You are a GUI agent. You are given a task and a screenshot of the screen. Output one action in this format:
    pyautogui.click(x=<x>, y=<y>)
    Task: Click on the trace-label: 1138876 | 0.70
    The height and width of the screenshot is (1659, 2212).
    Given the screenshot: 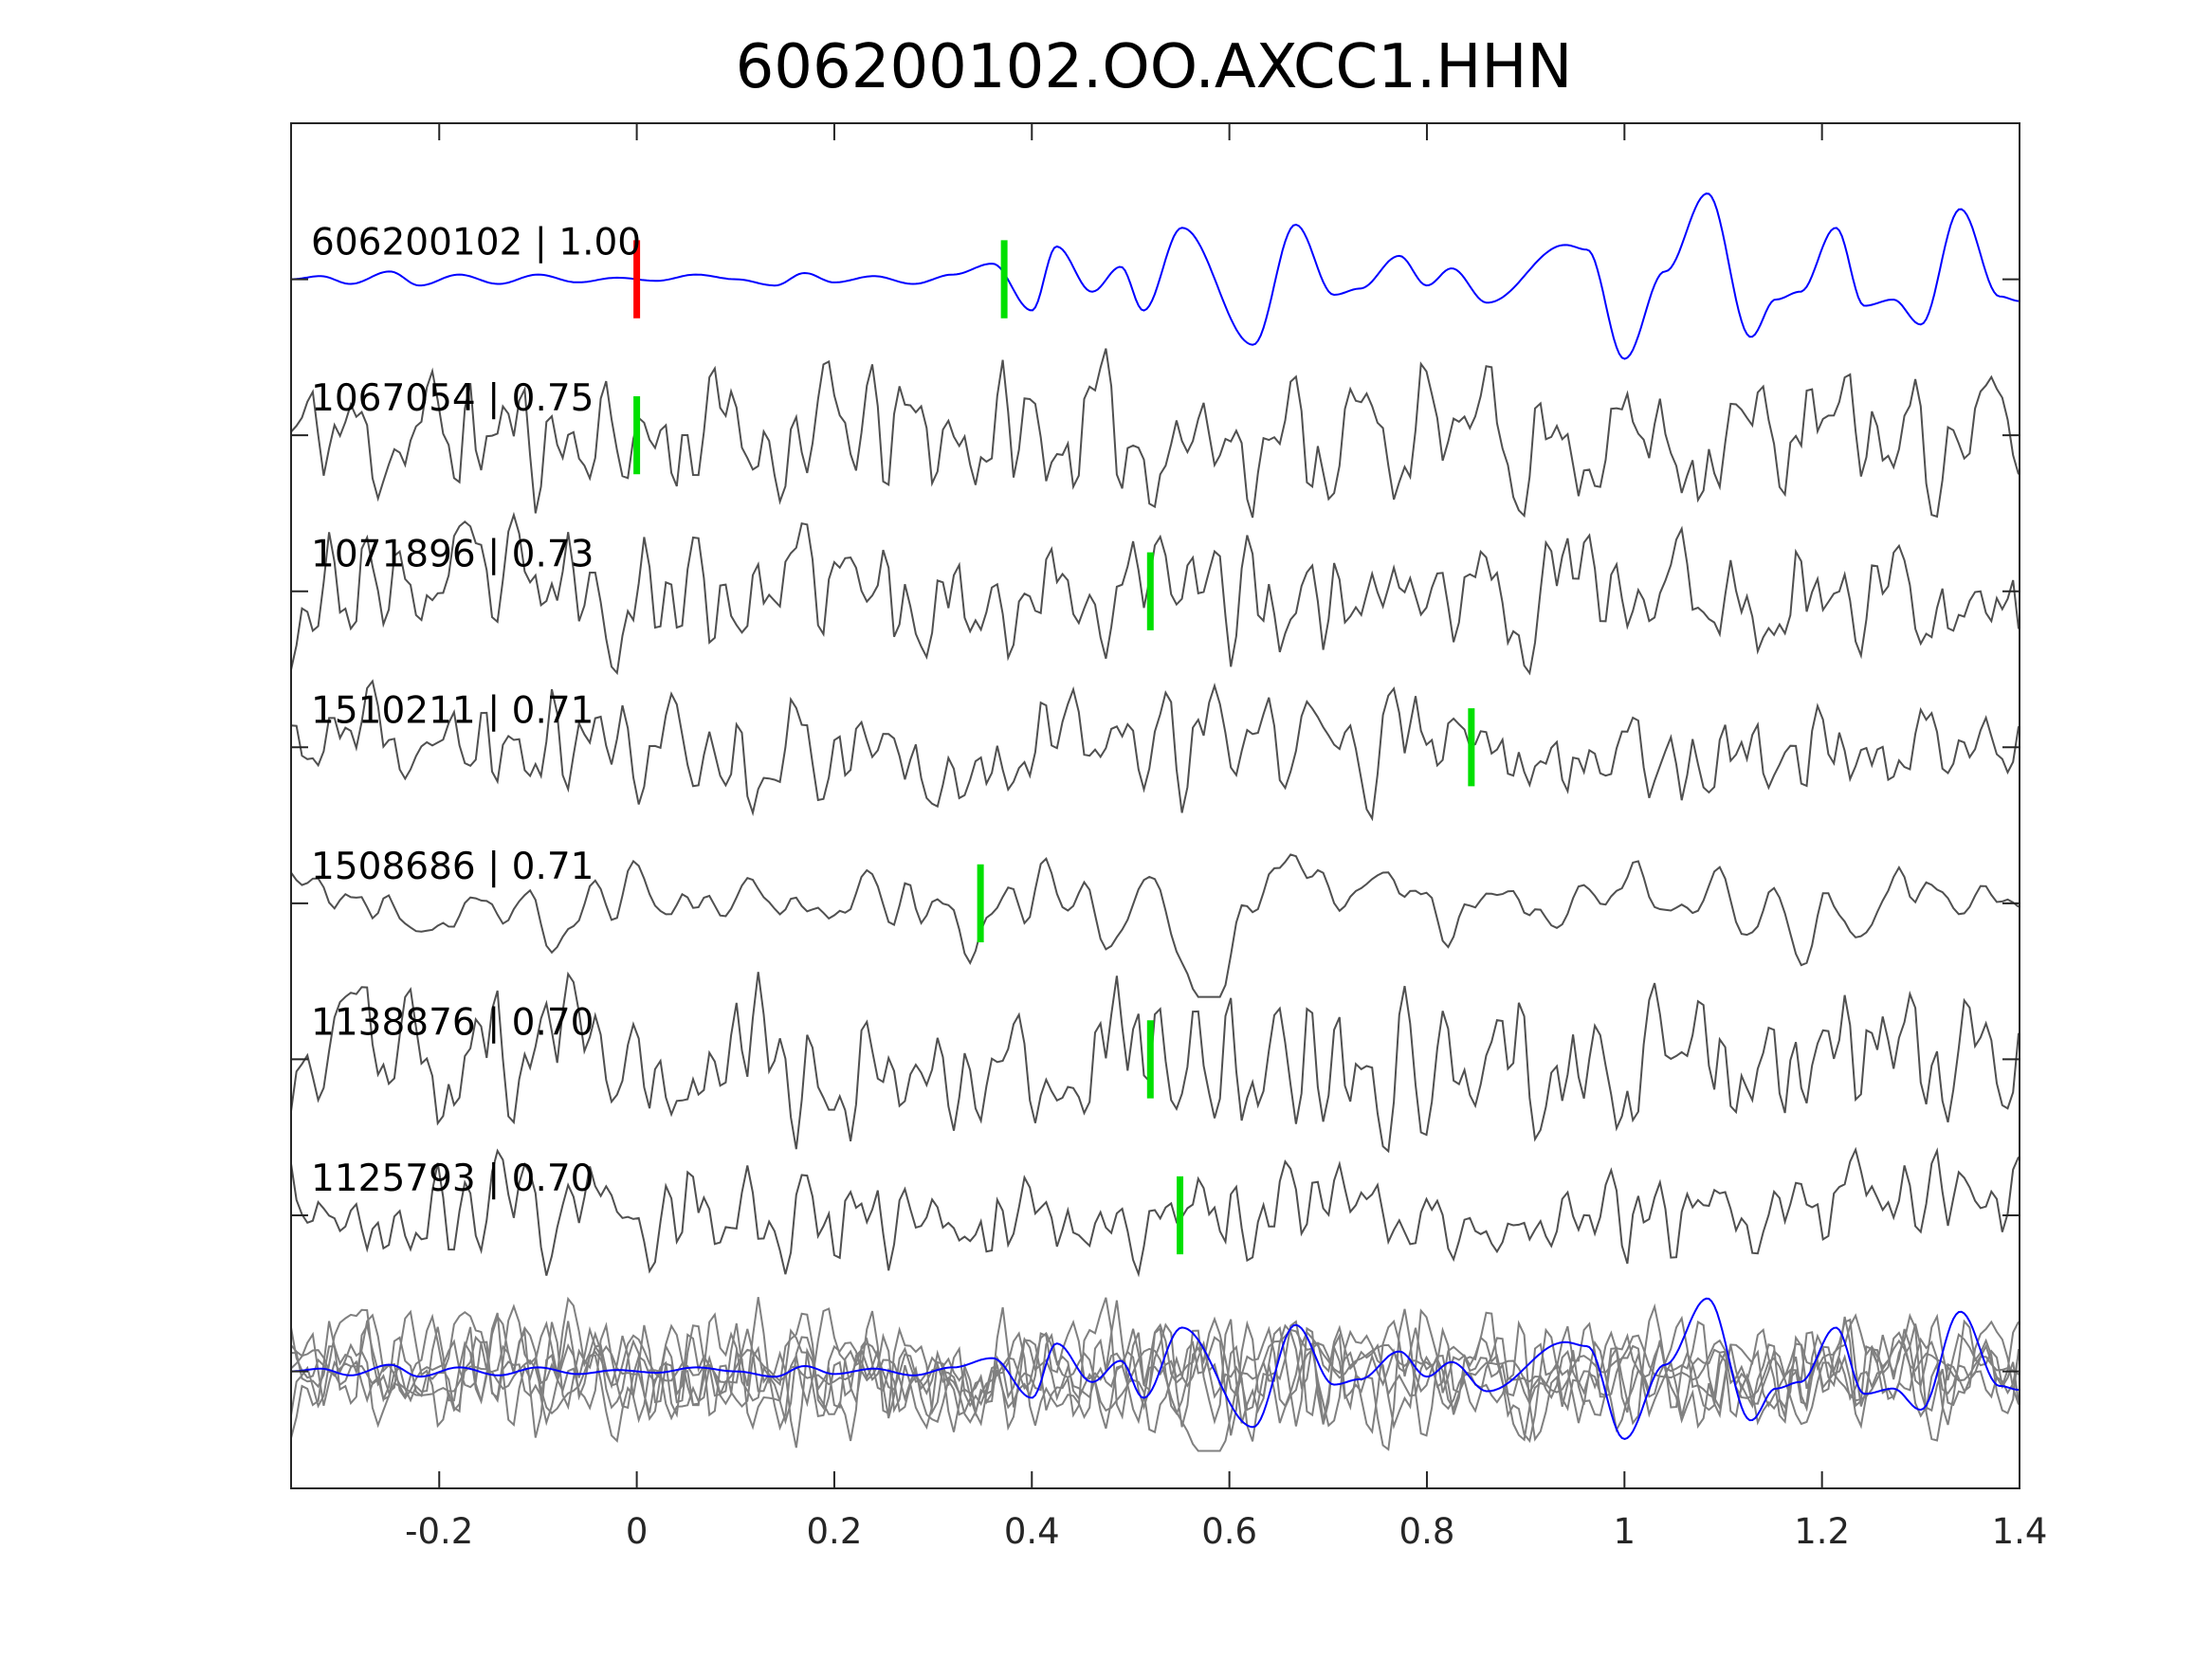 What is the action you would take?
    pyautogui.click(x=452, y=1022)
    